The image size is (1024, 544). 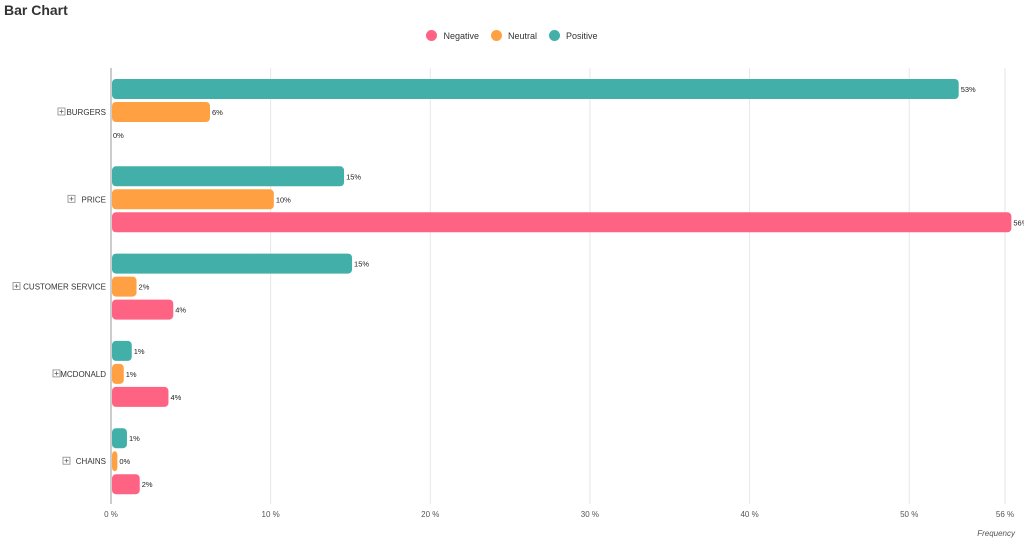 I want to click on x-tick-label: 50 %, so click(x=909, y=514).